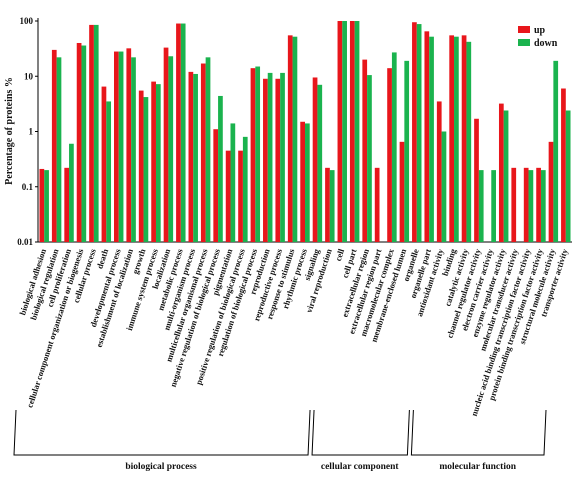 This screenshot has width=580, height=482. Describe the element at coordinates (161, 467) in the screenshot. I see `group-label: biological process` at that location.